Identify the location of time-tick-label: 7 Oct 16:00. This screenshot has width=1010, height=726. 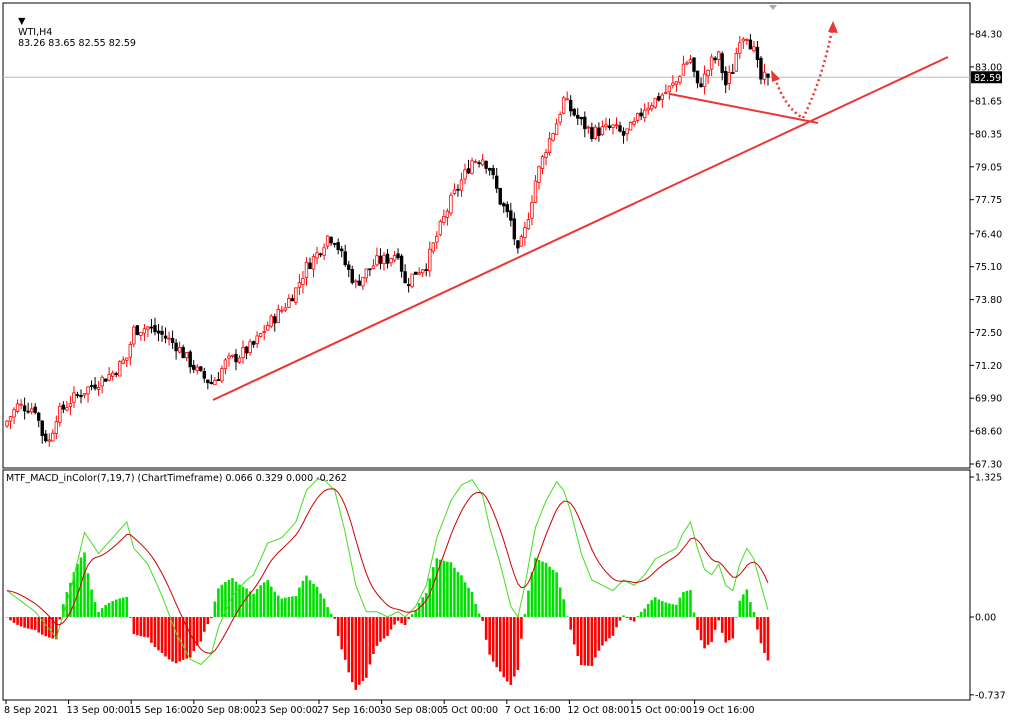
(533, 710).